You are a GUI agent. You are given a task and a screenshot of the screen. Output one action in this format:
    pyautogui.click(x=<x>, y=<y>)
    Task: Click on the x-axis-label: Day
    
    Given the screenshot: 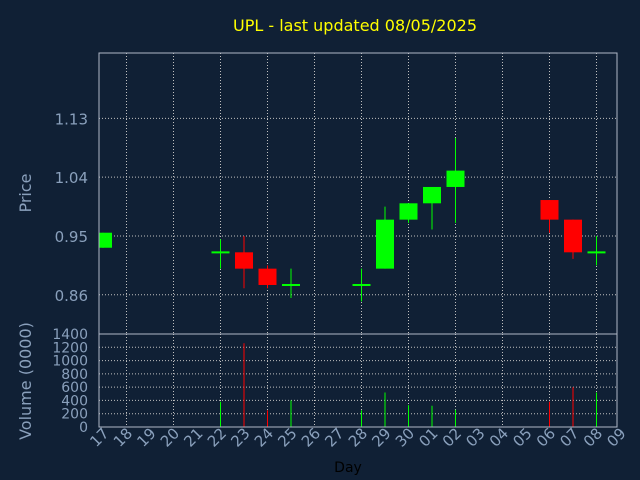 What is the action you would take?
    pyautogui.click(x=348, y=468)
    